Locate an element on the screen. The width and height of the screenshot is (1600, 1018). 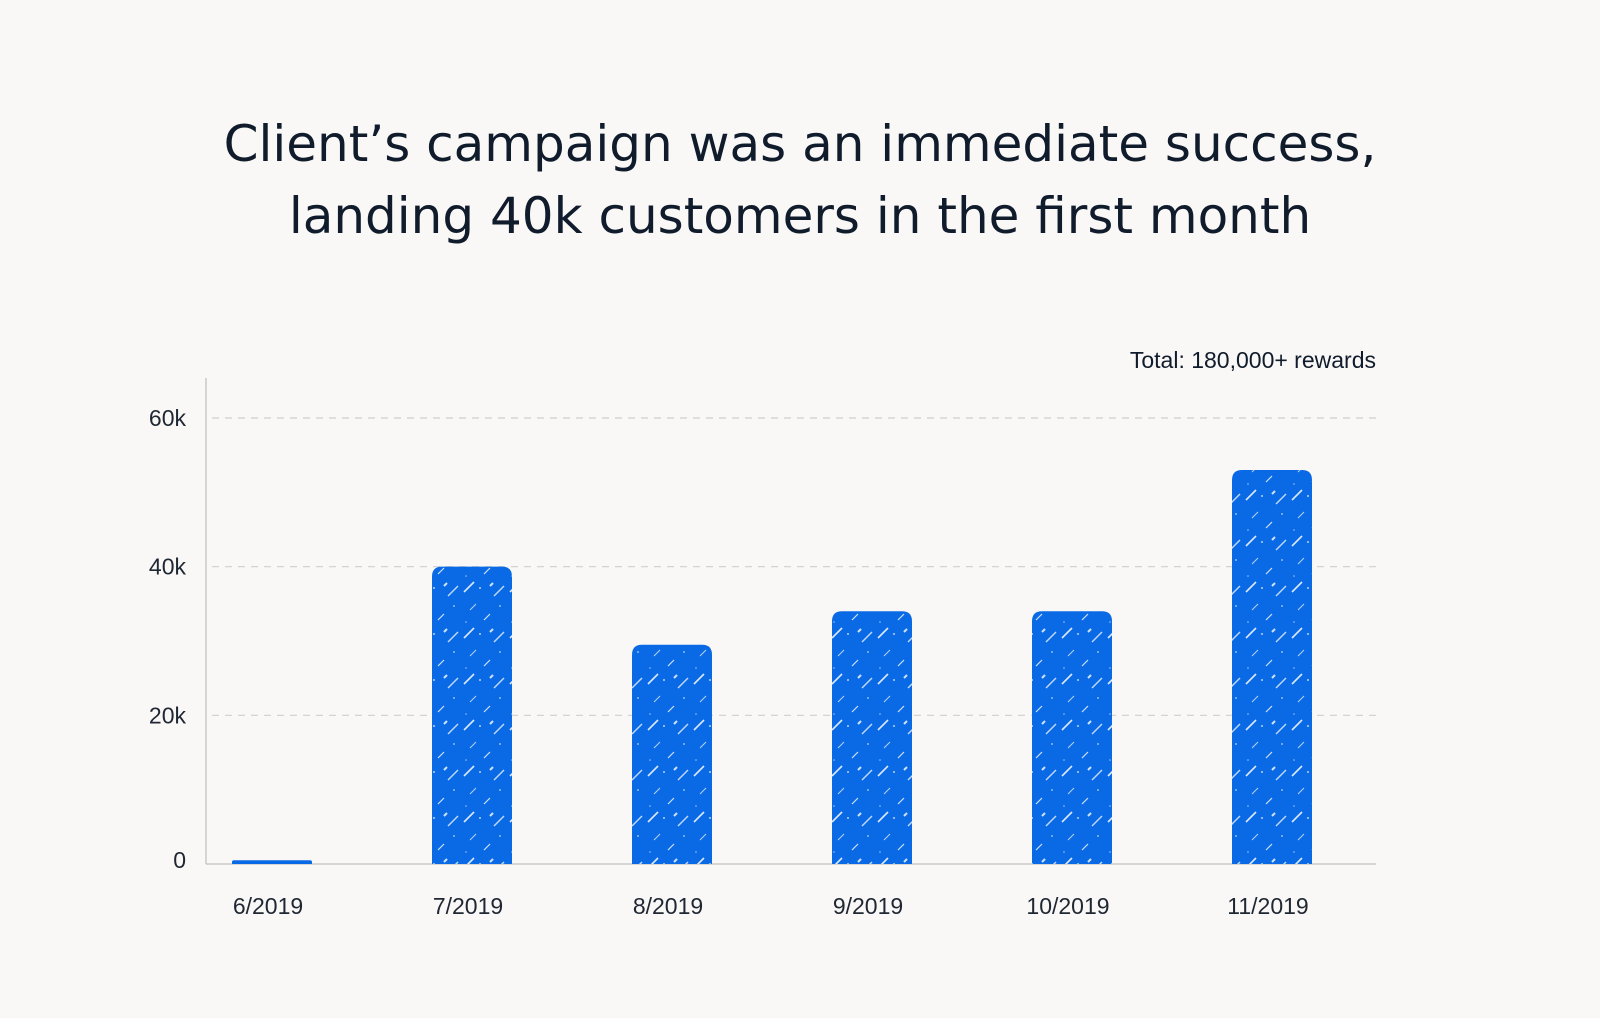
x-tick-label: 11/2019 is located at coordinates (1267, 906).